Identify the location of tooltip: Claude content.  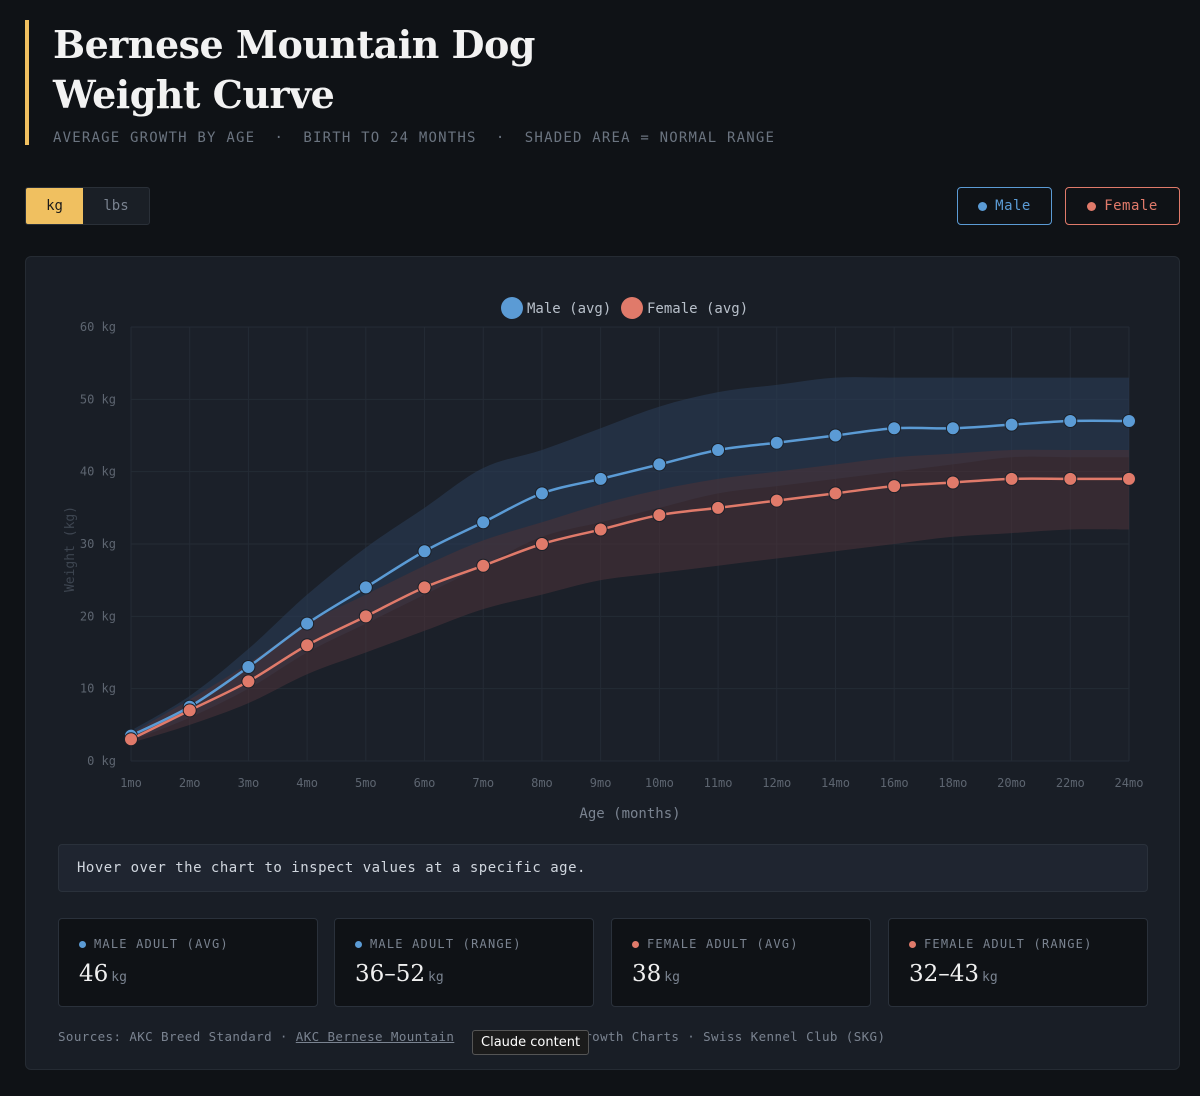
(531, 1042).